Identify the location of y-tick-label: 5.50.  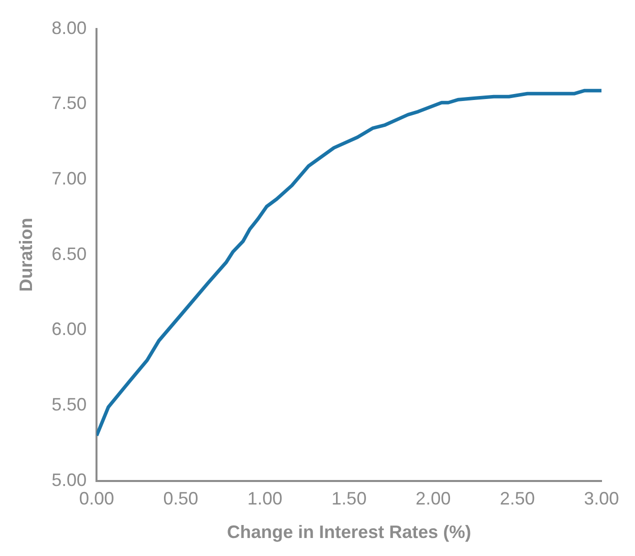
(69, 404).